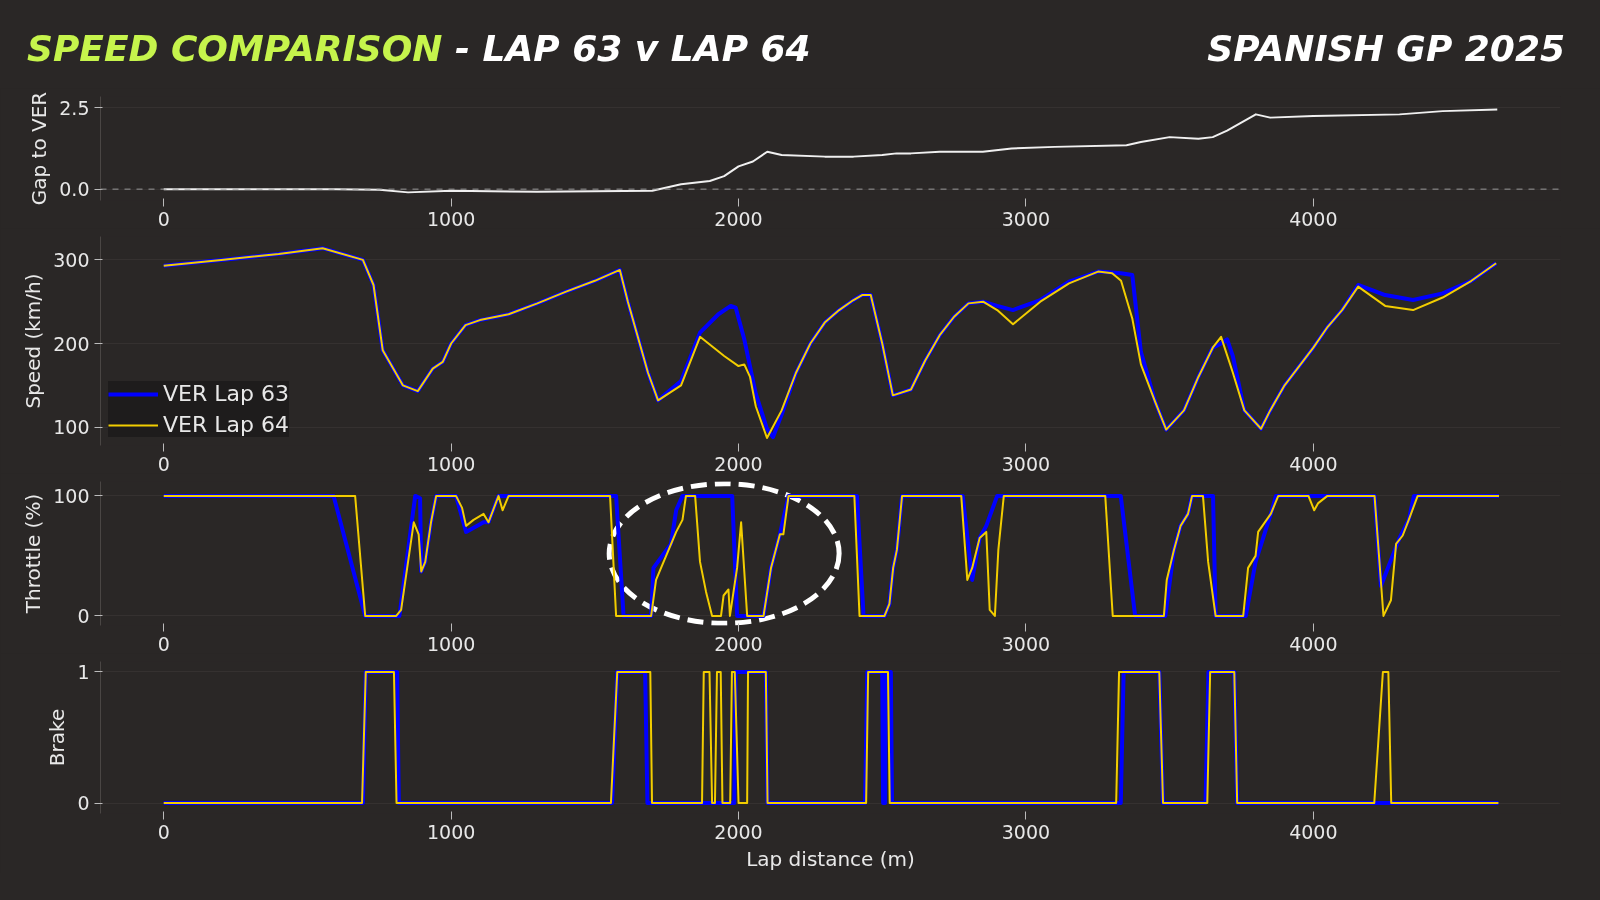  I want to click on legend-label: VER Lap 64, so click(226, 424).